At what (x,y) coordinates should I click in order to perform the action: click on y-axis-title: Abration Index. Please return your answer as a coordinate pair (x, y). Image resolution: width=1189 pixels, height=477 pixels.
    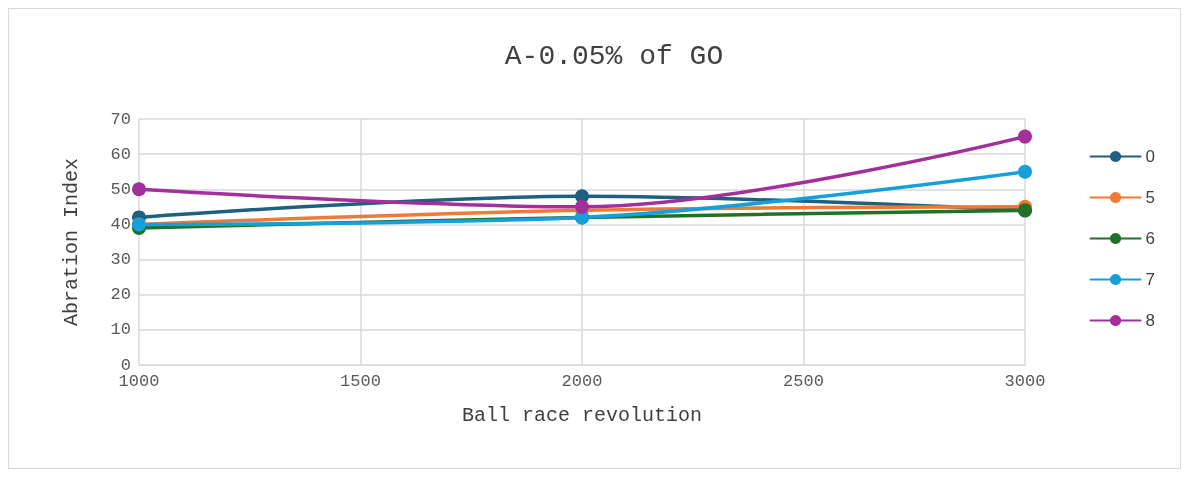
    Looking at the image, I should click on (71, 242).